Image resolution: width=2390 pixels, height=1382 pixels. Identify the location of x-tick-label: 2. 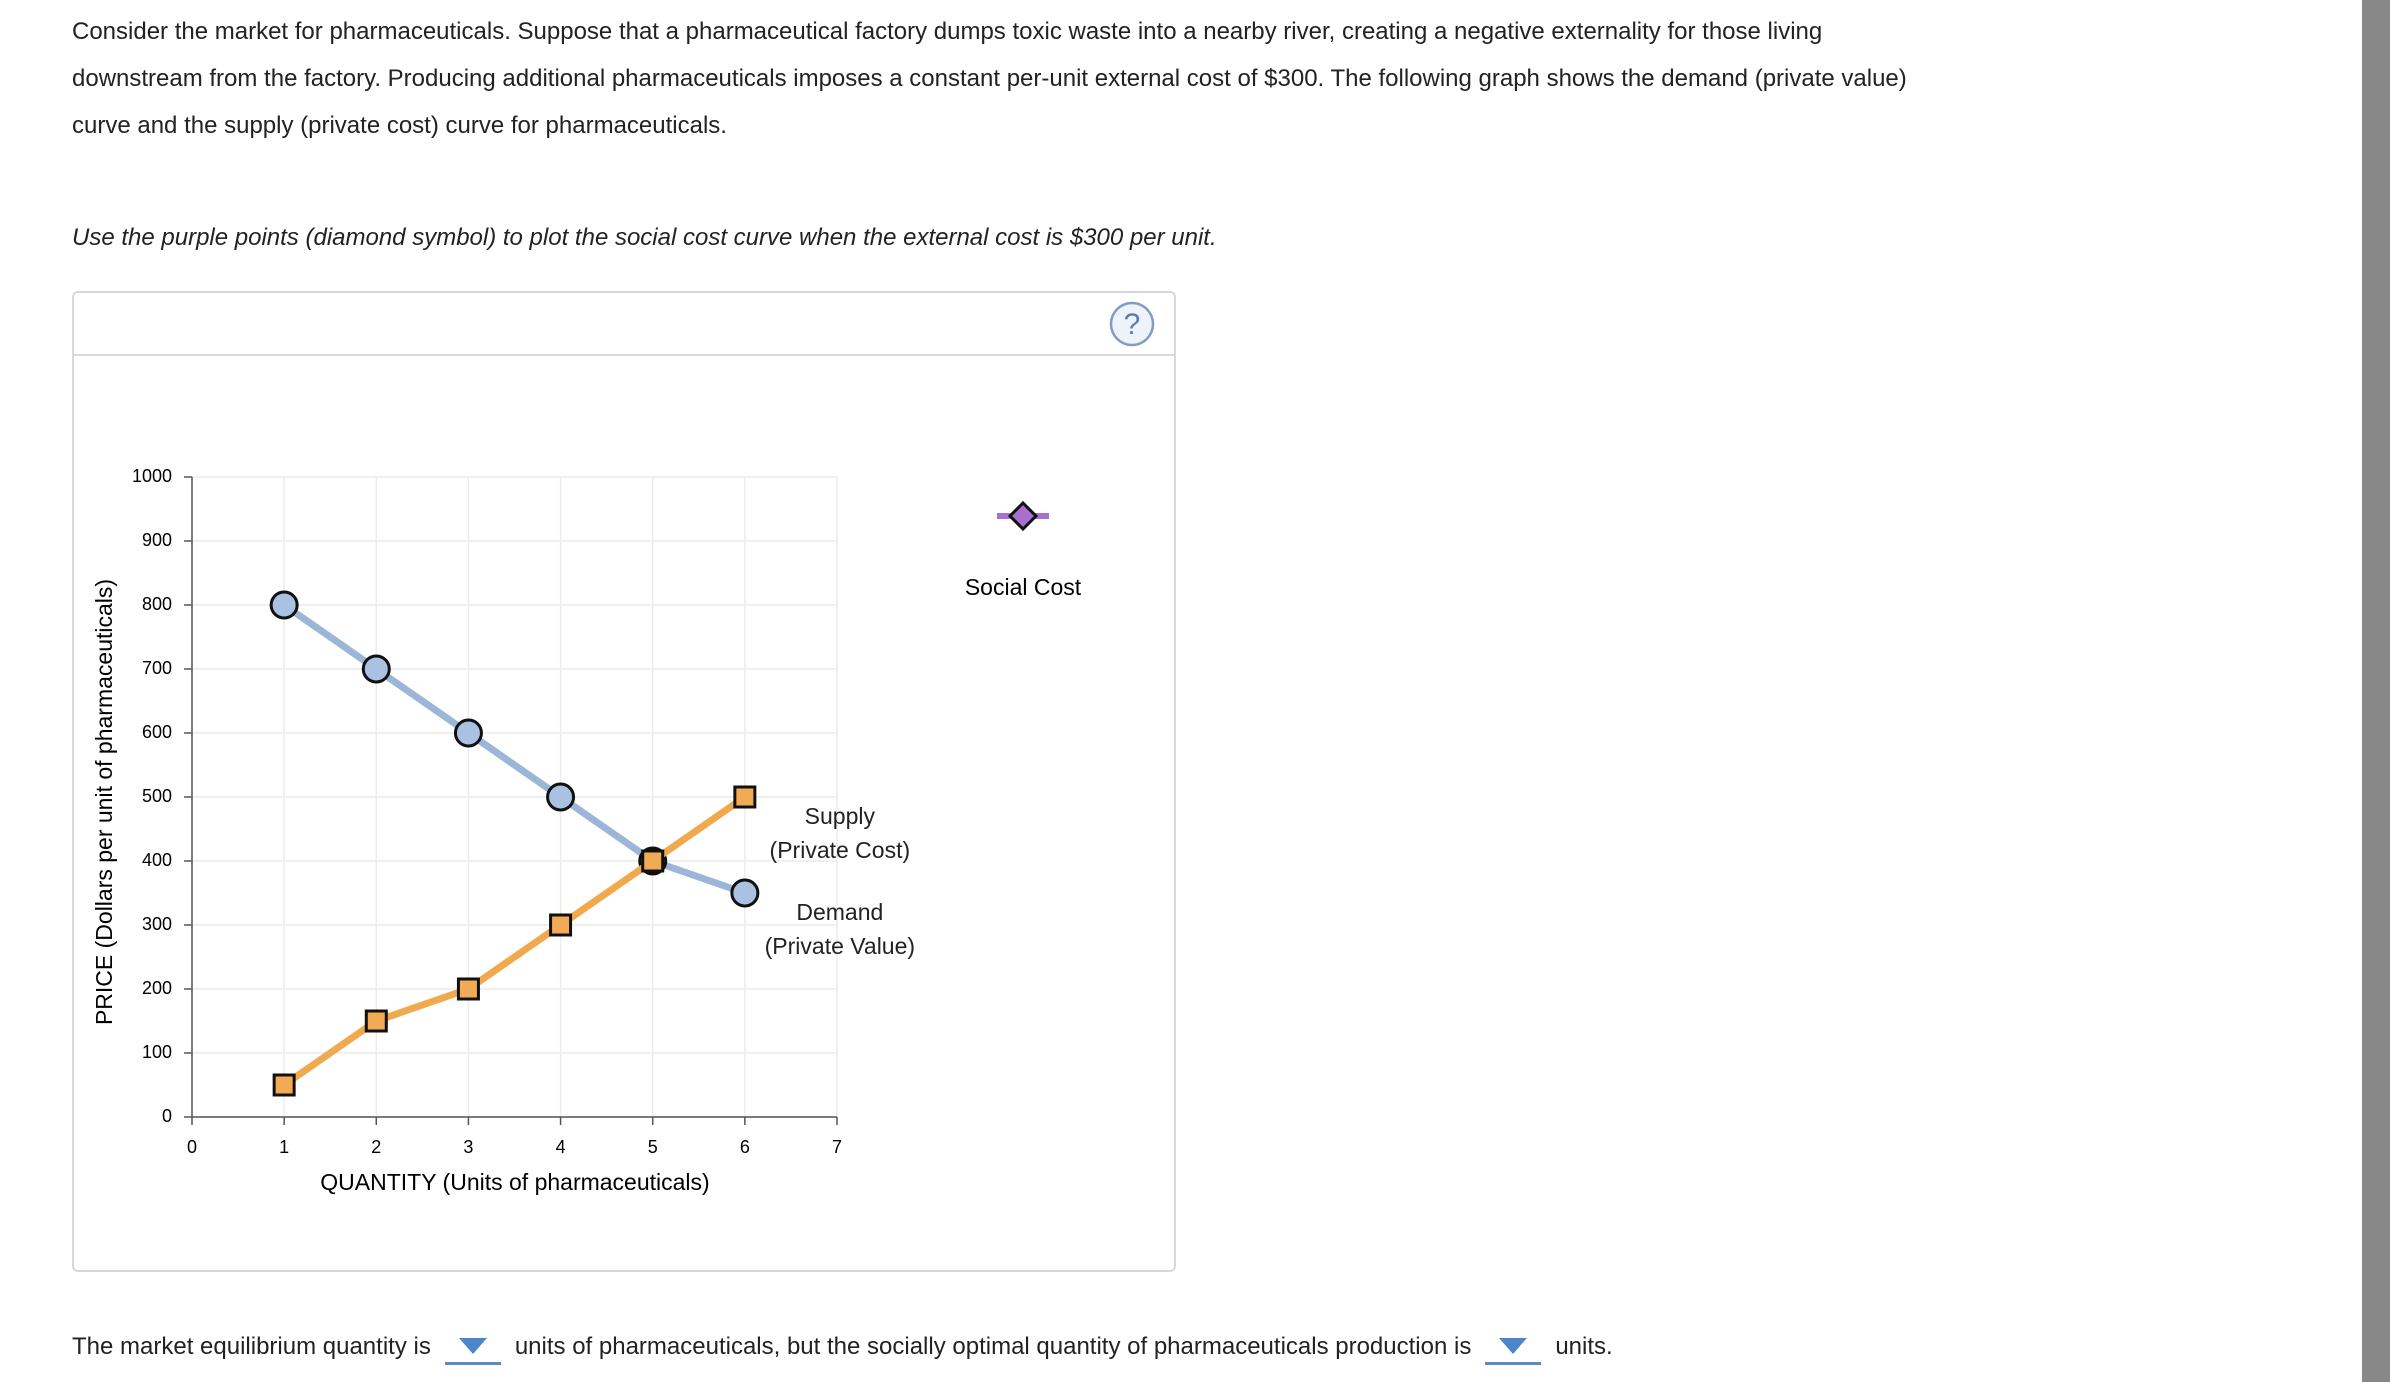
(376, 1147).